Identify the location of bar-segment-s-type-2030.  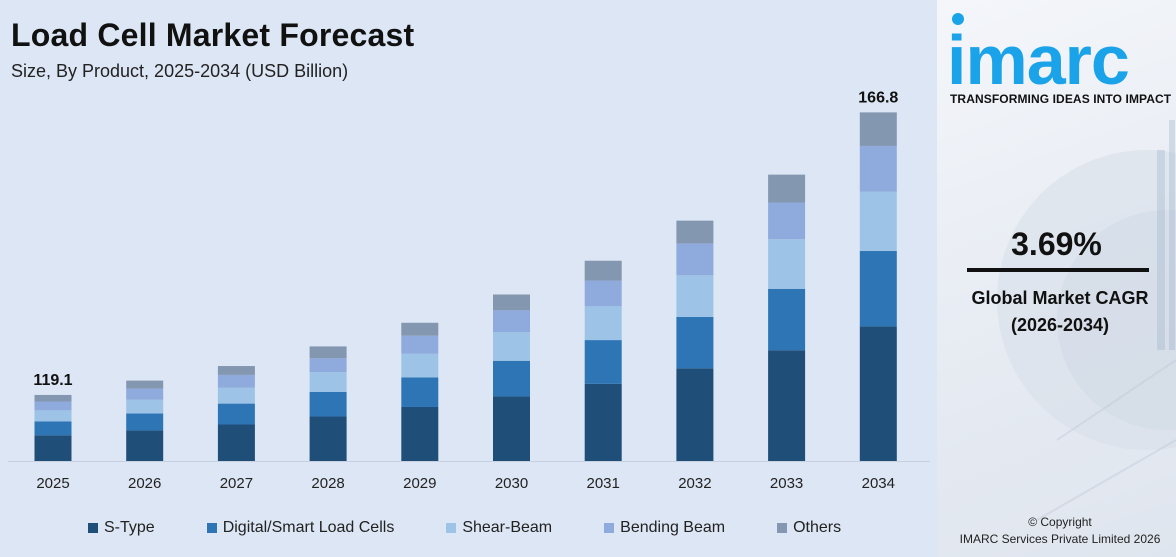
(511, 428).